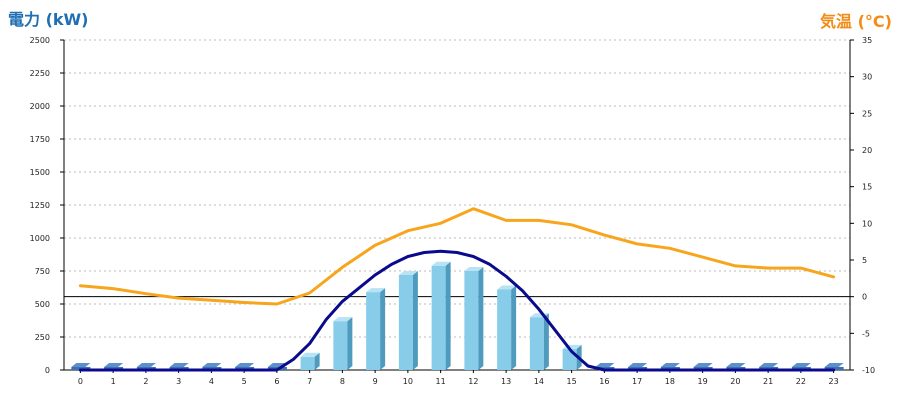  Describe the element at coordinates (113, 381) in the screenshot. I see `x-tick-label: 1` at that location.